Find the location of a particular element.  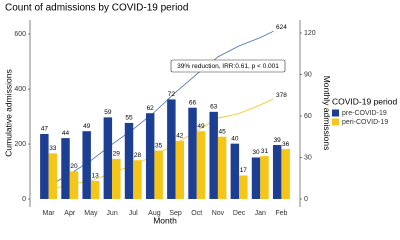

data-label: 55 is located at coordinates (129, 118).